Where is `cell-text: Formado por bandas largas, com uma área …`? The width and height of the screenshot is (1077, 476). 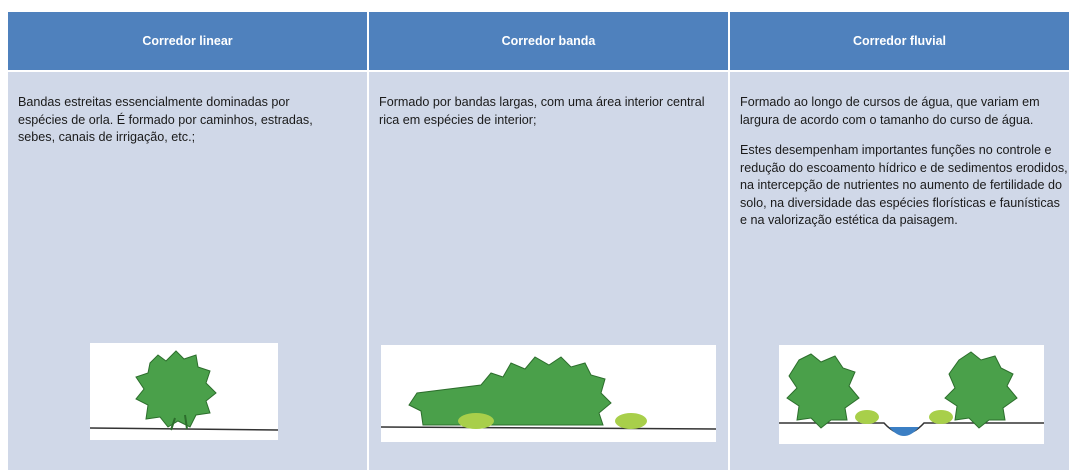 cell-text: Formado por bandas largas, com uma área … is located at coordinates (542, 111).